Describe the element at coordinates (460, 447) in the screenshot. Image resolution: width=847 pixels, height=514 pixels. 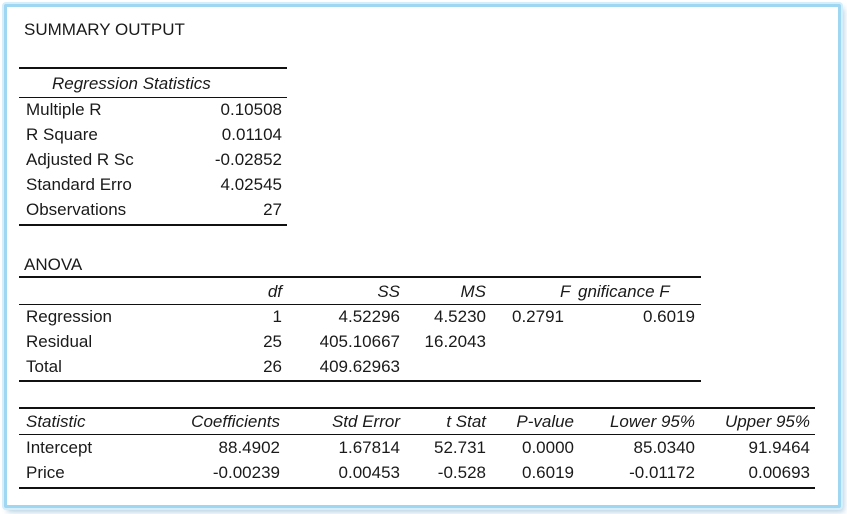
I see `coef-cell-t-stat: 52.731` at that location.